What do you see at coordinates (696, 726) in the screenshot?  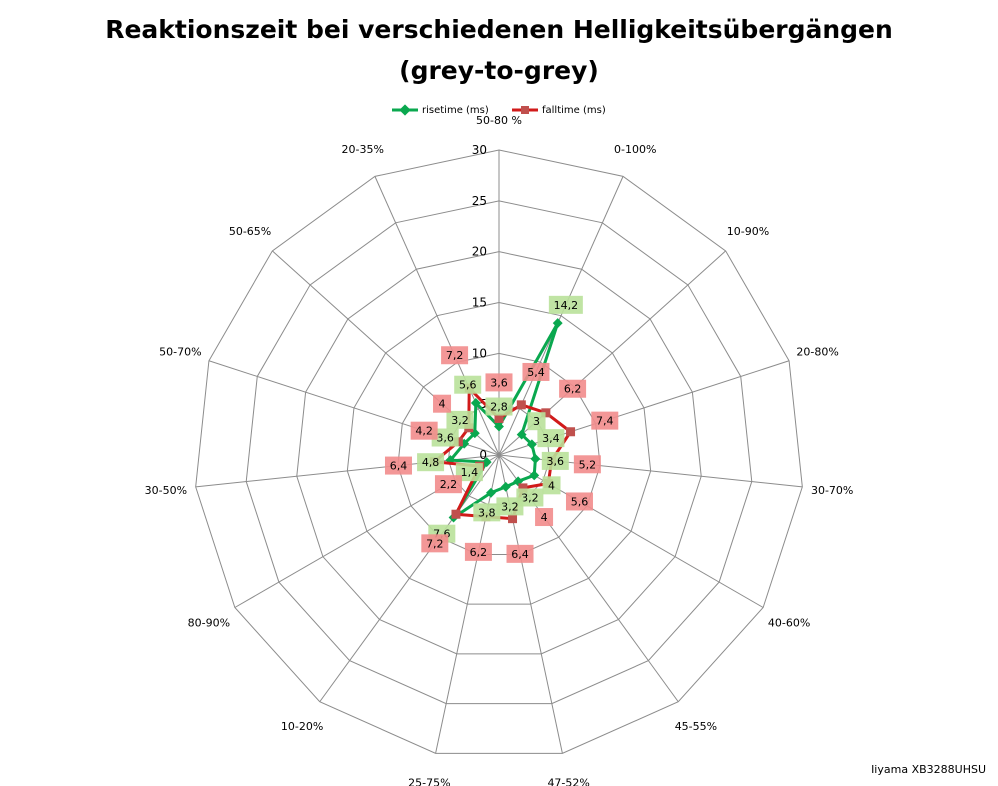 I see `category-label-6: 45-55%` at bounding box center [696, 726].